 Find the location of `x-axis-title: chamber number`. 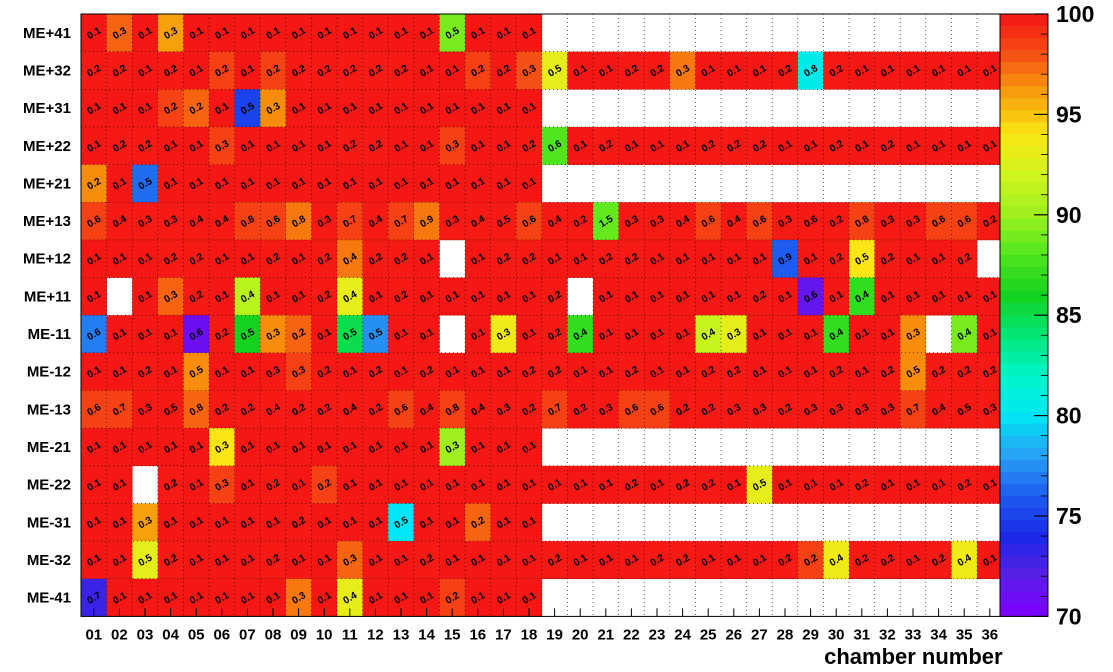

x-axis-title: chamber number is located at coordinates (913, 656).